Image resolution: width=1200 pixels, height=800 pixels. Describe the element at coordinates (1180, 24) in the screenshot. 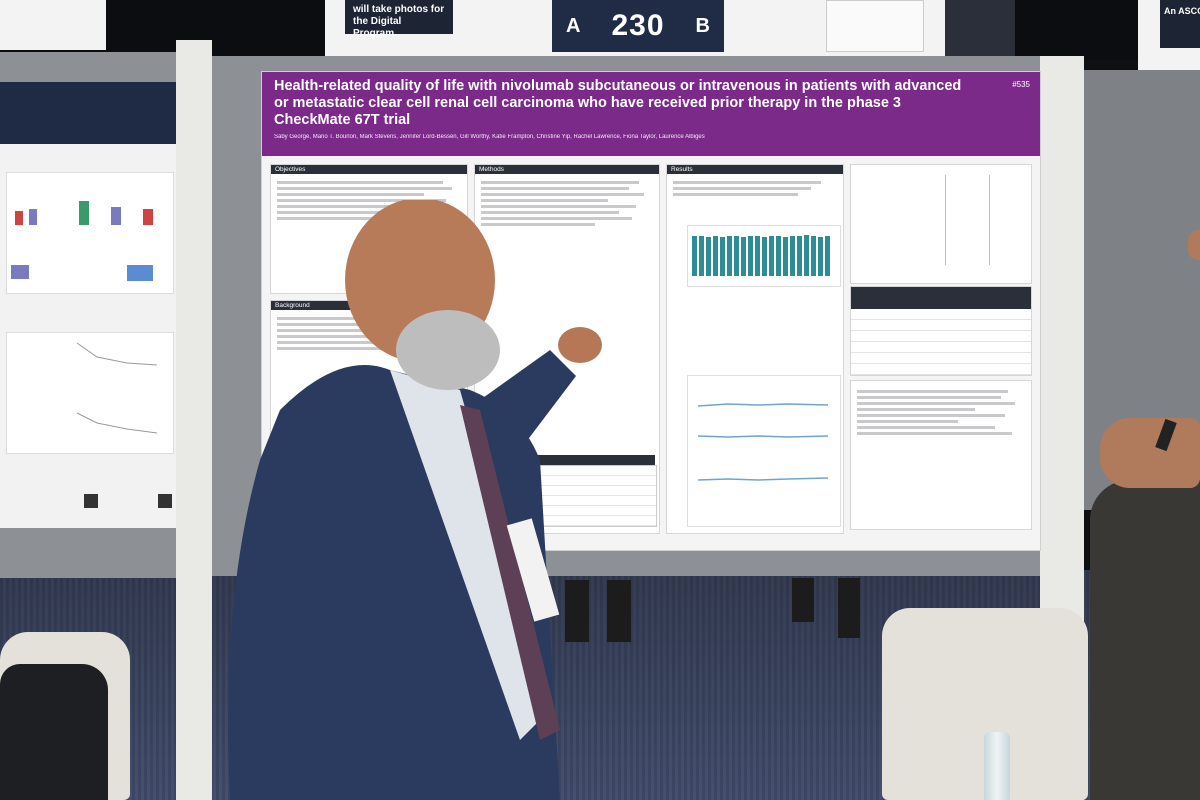

I see `top-right-sign-label: An ASCO` at that location.